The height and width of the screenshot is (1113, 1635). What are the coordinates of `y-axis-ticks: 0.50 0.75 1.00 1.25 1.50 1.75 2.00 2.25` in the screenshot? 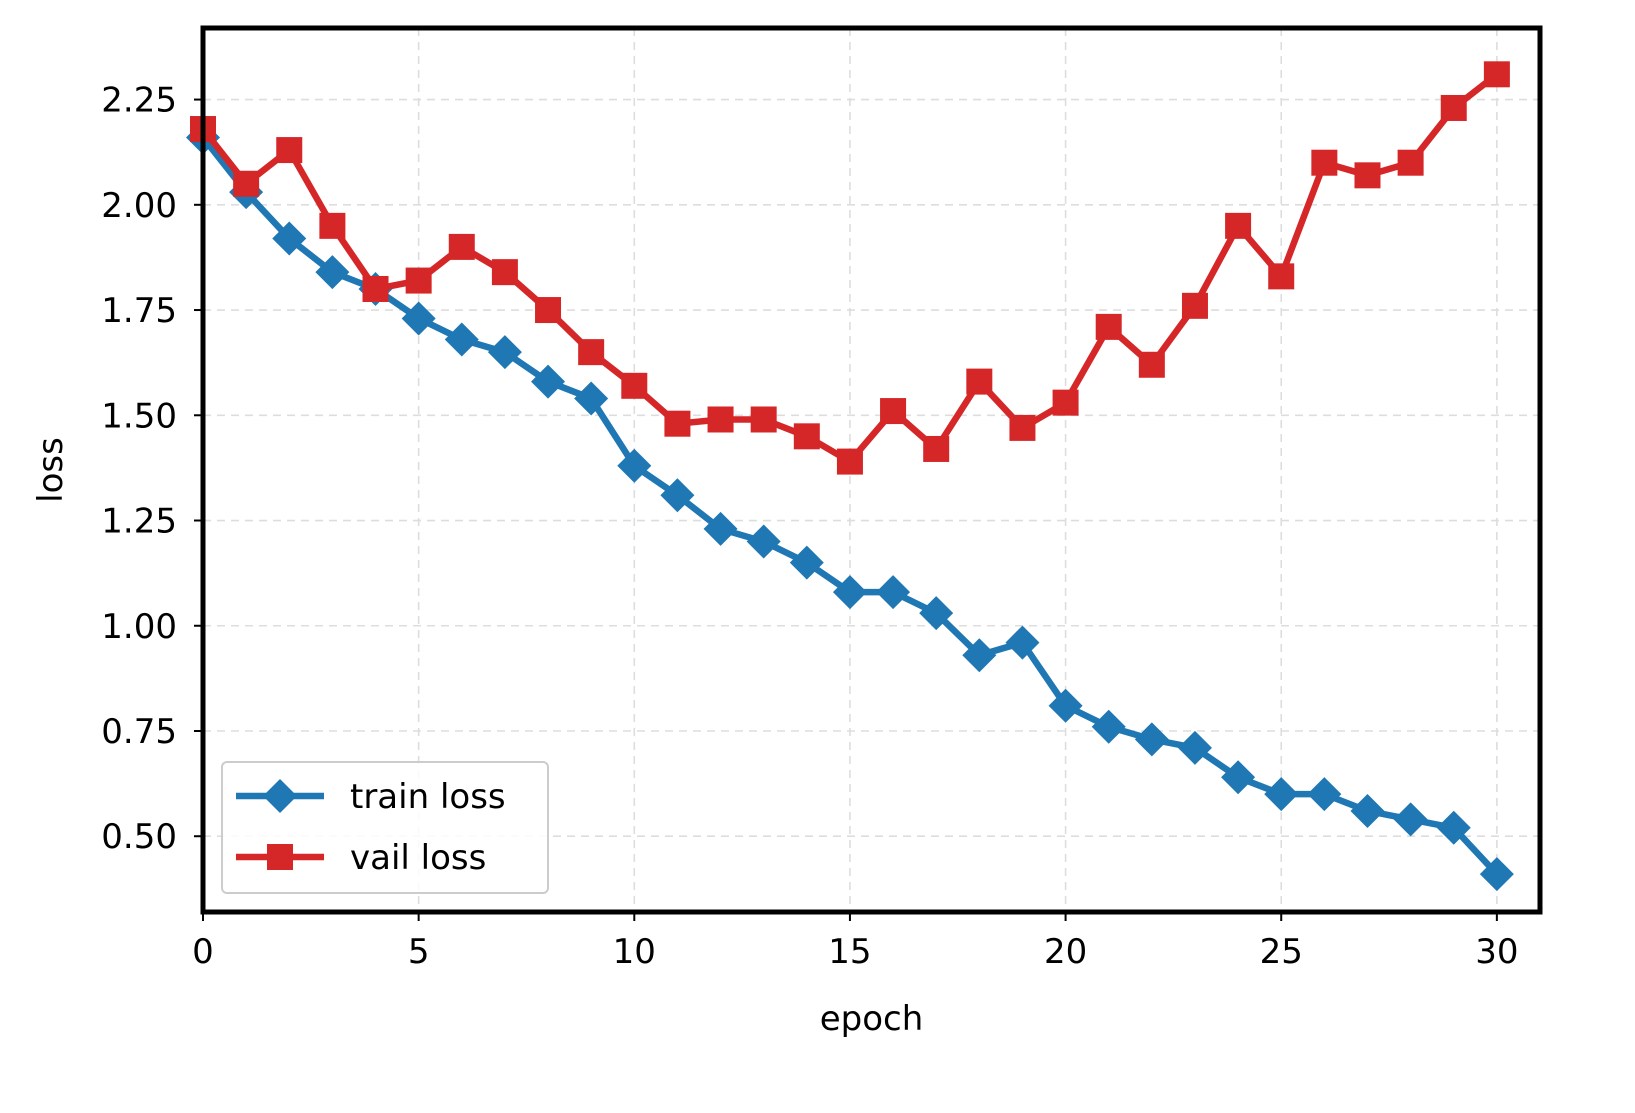 It's located at (152, 469).